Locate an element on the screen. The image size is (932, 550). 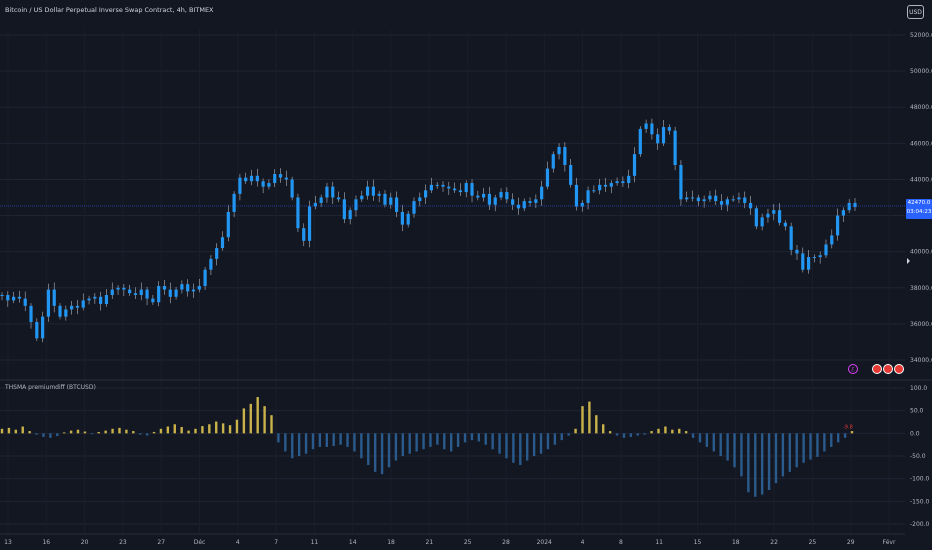
indicator-tick-label: 50.0 is located at coordinates (917, 411).